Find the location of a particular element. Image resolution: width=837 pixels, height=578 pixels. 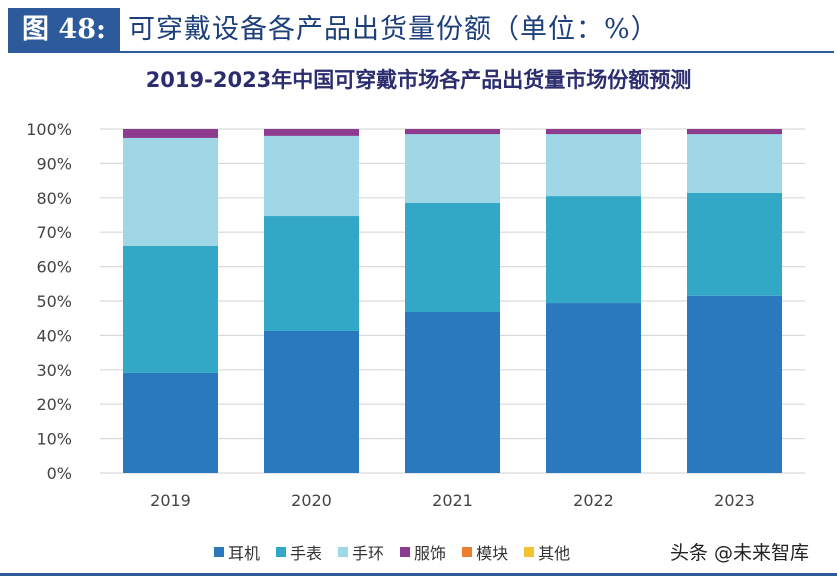

legend-label: 其他 is located at coordinates (554, 553).